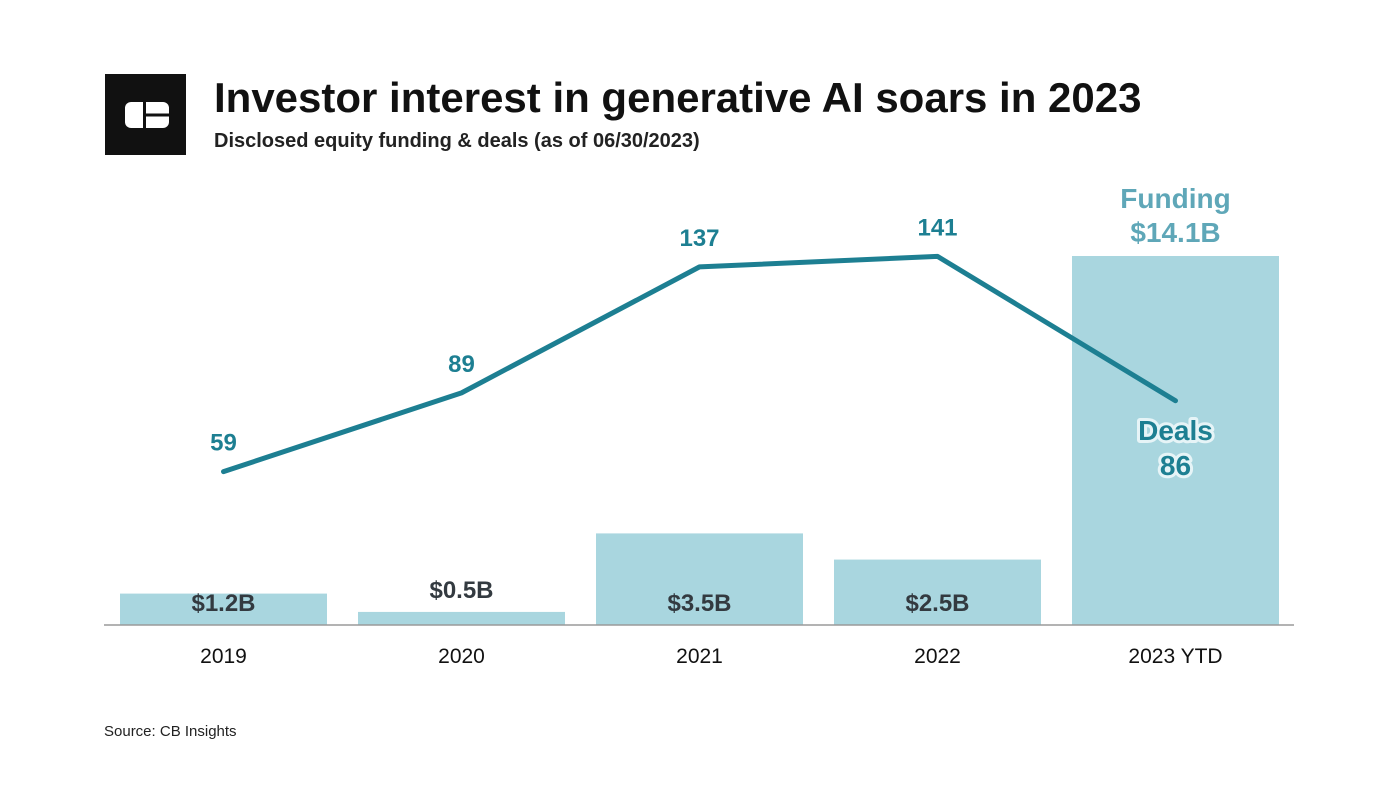  Describe the element at coordinates (1175, 465) in the screenshot. I see `deals-value-label: 86` at that location.